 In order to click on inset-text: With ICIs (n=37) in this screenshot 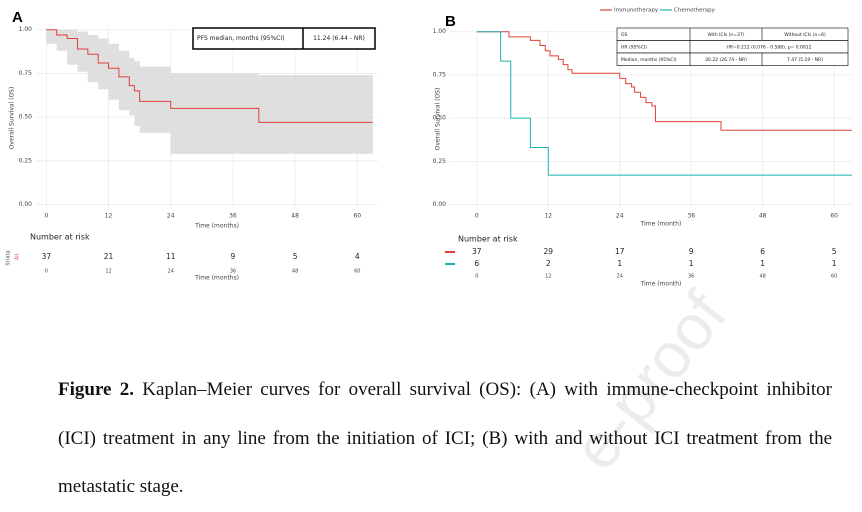, I will do `click(725, 35)`.